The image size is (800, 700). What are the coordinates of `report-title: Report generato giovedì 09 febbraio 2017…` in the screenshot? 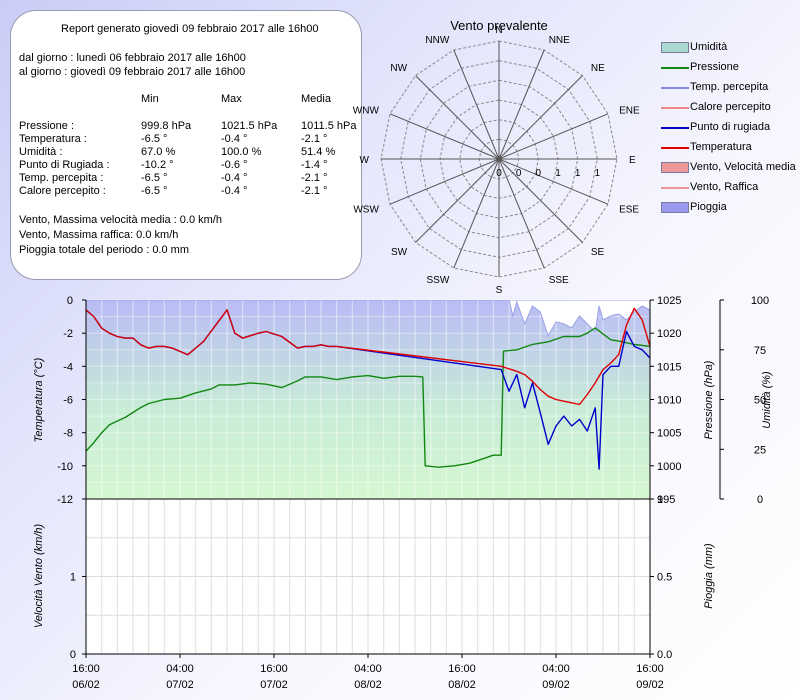 It's located at (190, 29).